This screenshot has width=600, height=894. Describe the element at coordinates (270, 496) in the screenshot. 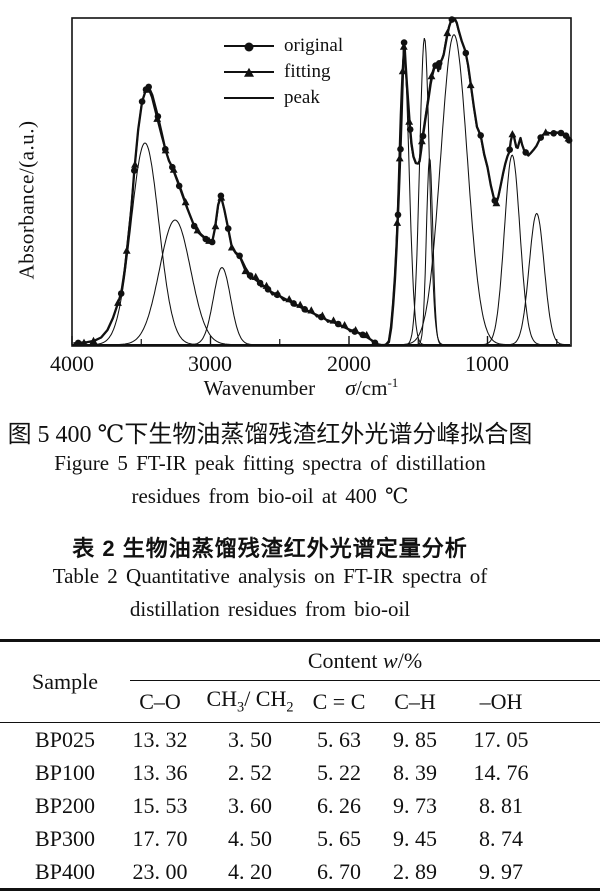

I see `figure-caption-english-line2: residues from bio-oil at 400 ℃` at that location.